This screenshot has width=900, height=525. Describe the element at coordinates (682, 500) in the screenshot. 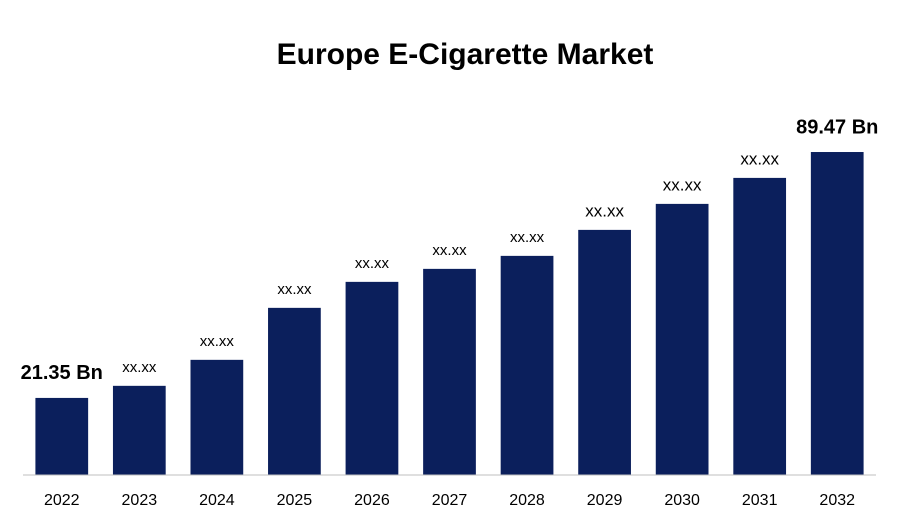

I see `x-tick-label: 2030` at that location.